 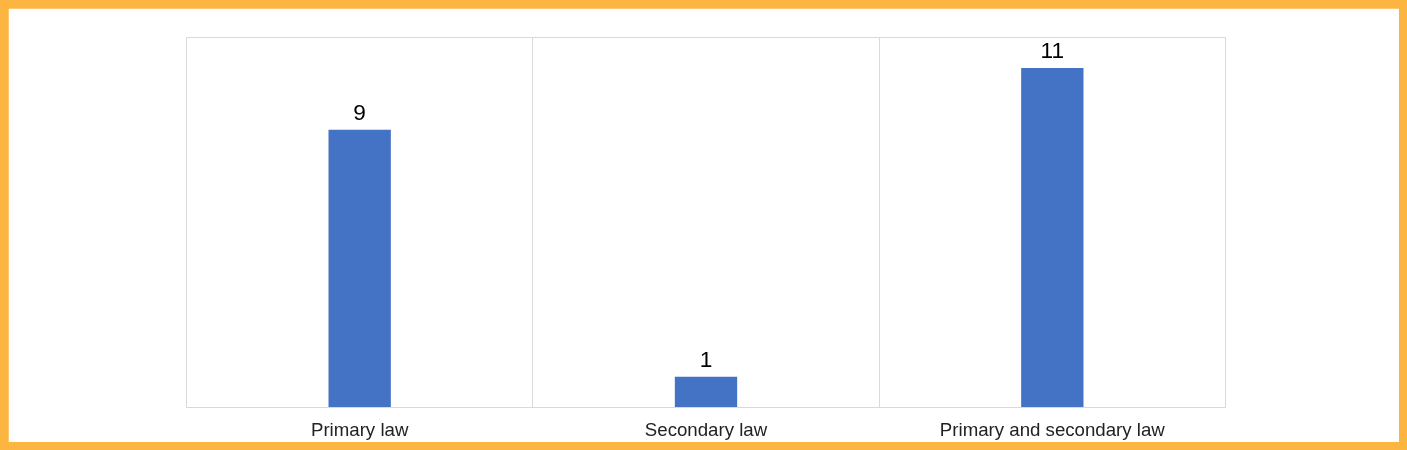 I want to click on data-label: 1, so click(x=706, y=358).